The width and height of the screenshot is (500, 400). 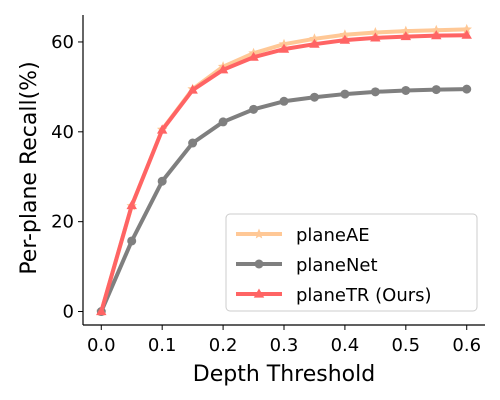 I want to click on y-tick-label: 20, so click(x=62, y=222).